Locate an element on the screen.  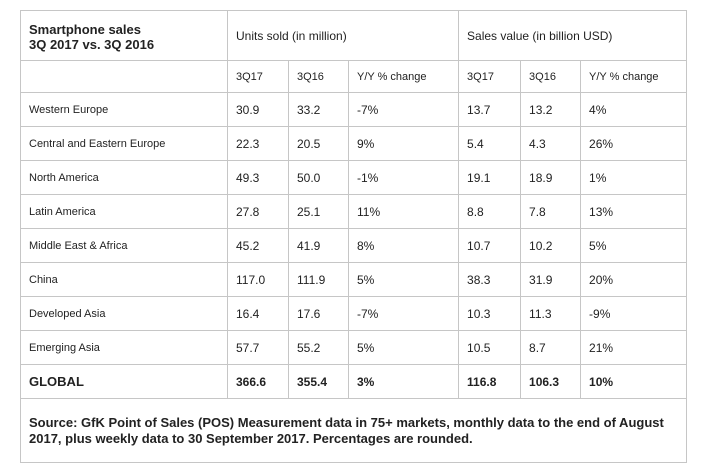
empty-header-cell is located at coordinates (124, 76).